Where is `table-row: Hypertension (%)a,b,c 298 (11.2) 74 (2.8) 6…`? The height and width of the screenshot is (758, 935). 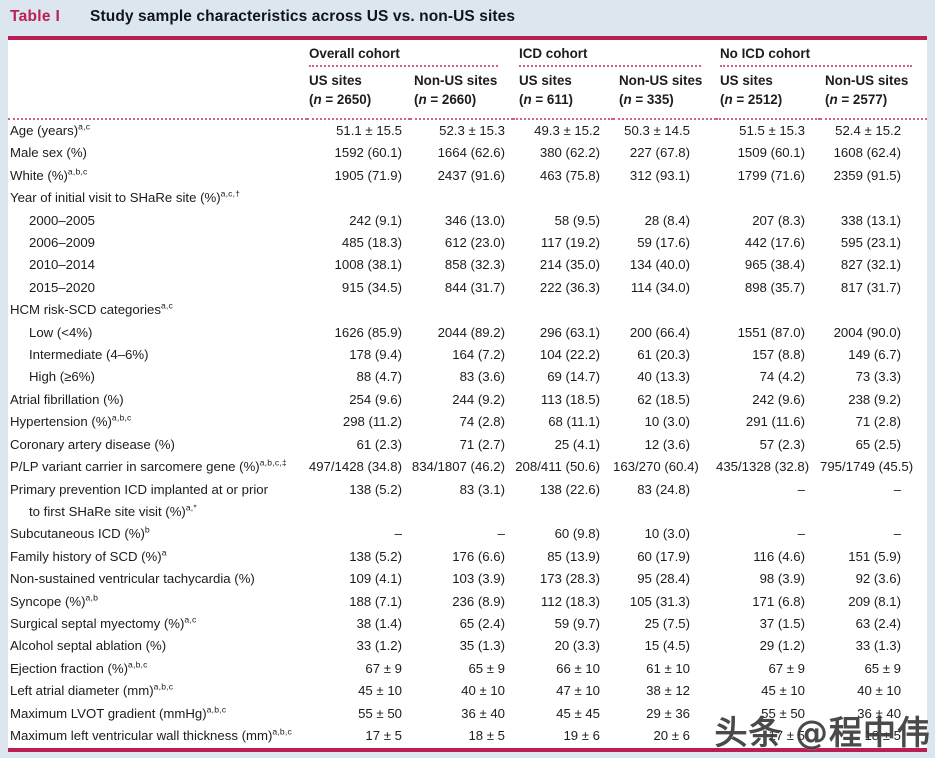
table-row: Hypertension (%)a,b,c 298 (11.2) 74 (2.8) 6… is located at coordinates (467, 422).